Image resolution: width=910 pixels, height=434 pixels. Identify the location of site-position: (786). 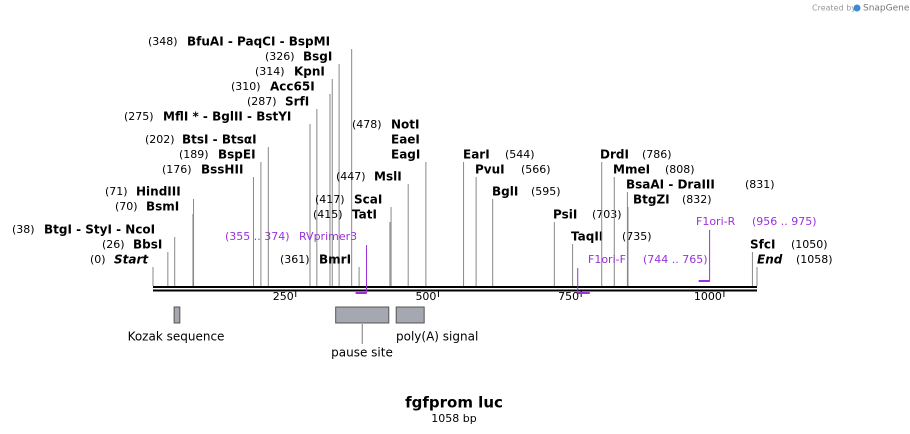
(657, 154).